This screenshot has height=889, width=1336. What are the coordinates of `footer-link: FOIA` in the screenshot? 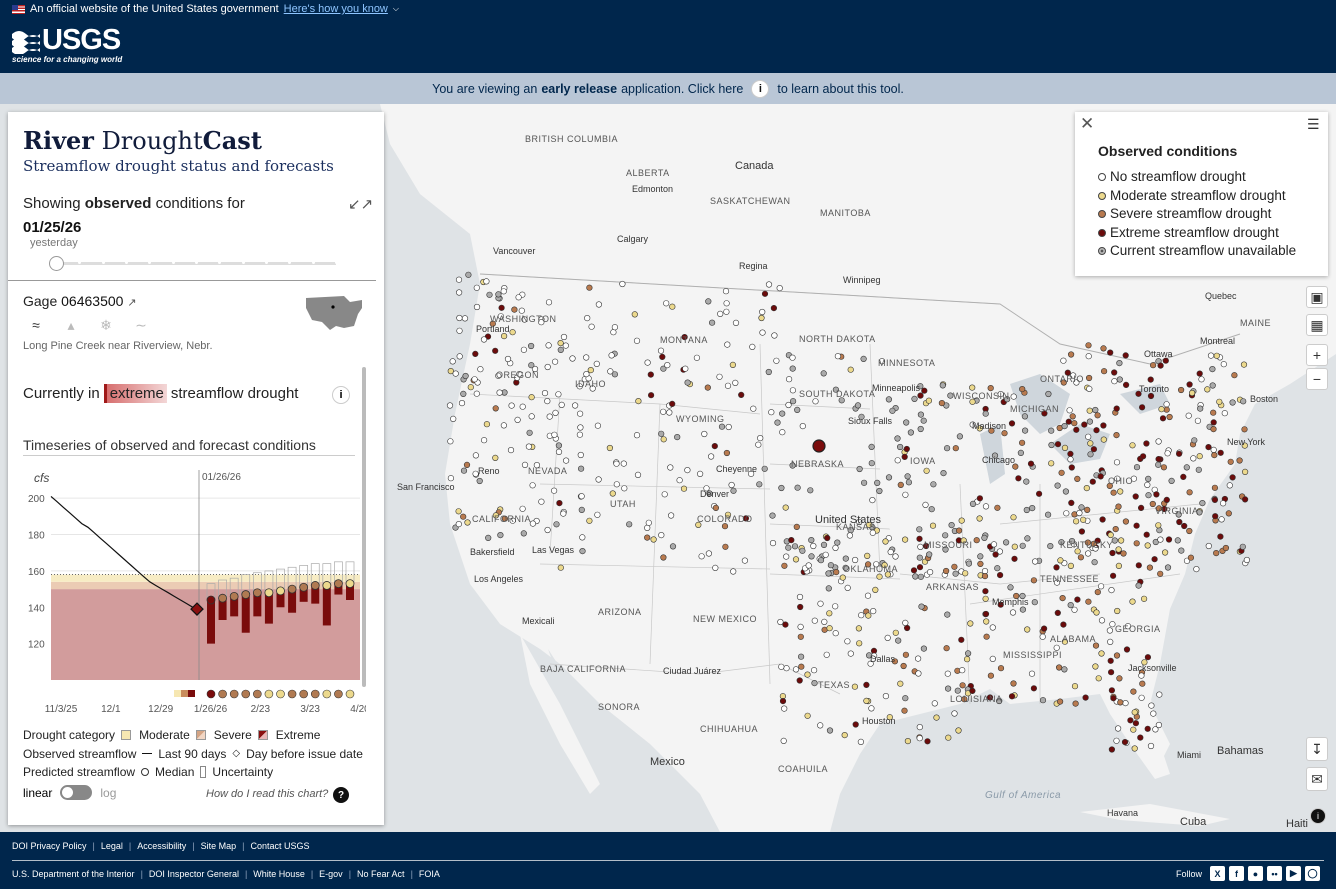 It's located at (429, 874).